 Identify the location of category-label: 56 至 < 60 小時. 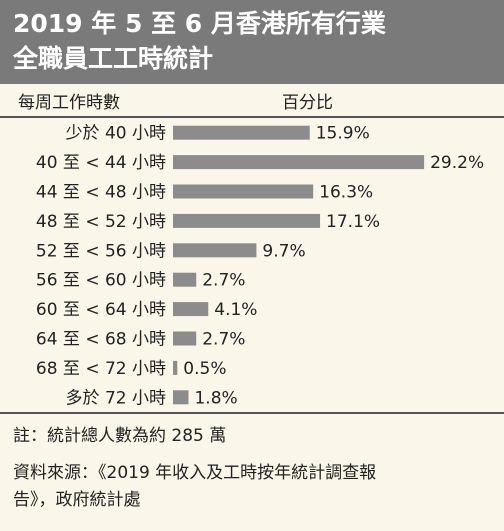
(101, 281).